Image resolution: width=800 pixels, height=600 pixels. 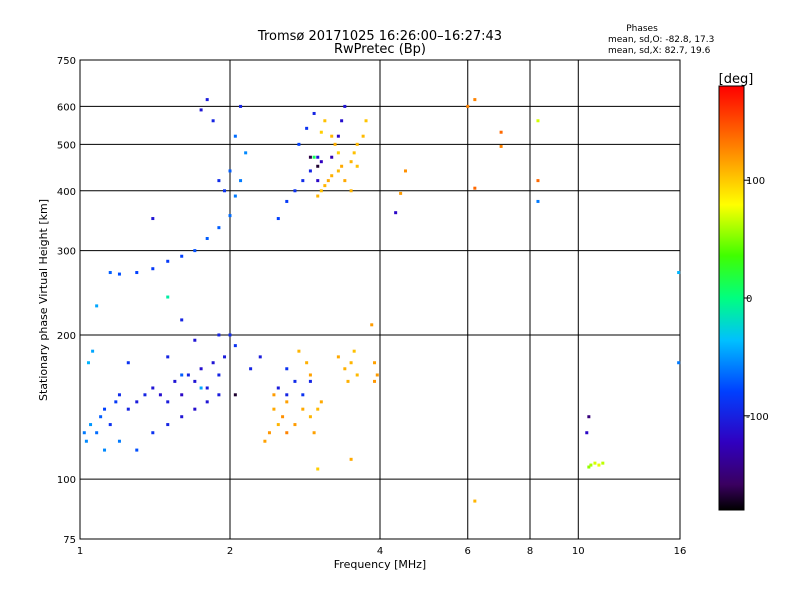 I want to click on colorbar-ticks: 100 0 -100, so click(x=756, y=299).